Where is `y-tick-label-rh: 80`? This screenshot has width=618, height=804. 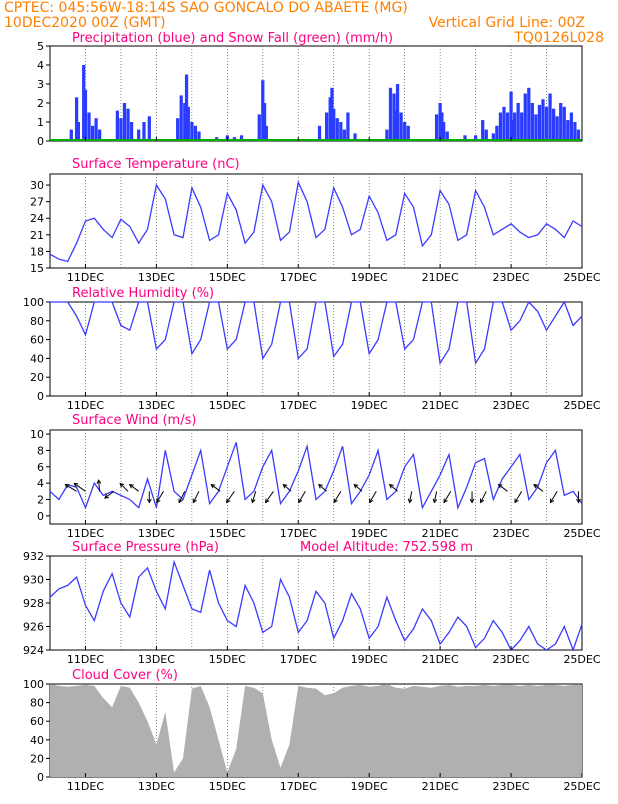 y-tick-label-rh: 80 is located at coordinates (37, 321).